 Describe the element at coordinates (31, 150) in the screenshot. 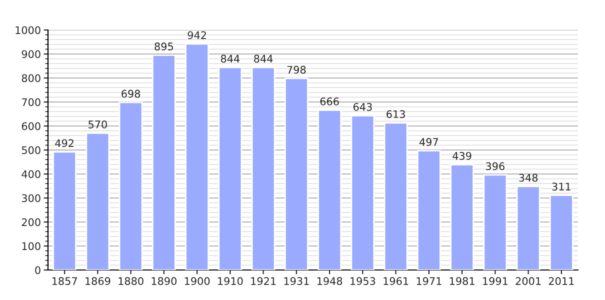

I see `y-tick-label: 500` at that location.